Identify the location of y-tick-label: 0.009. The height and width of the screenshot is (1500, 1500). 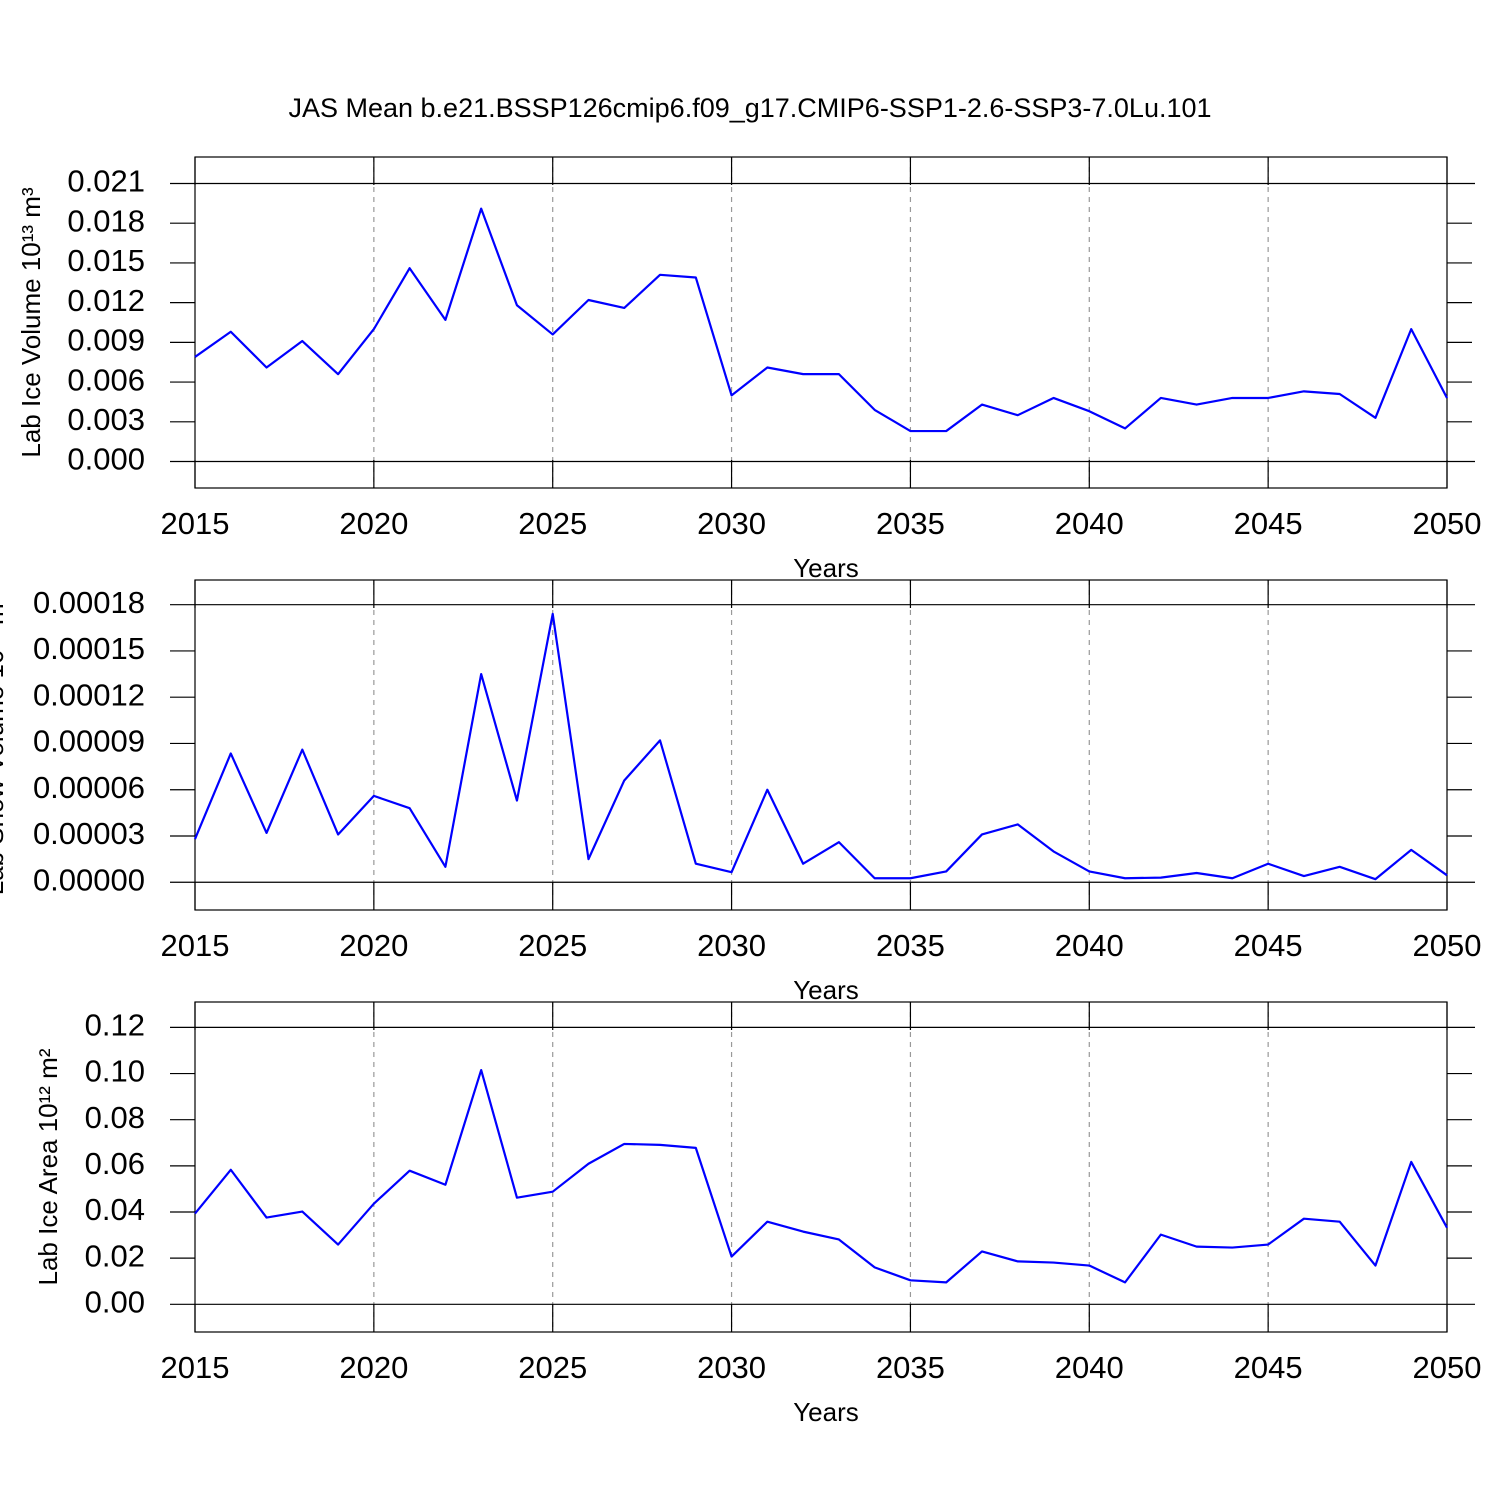
(106, 340).